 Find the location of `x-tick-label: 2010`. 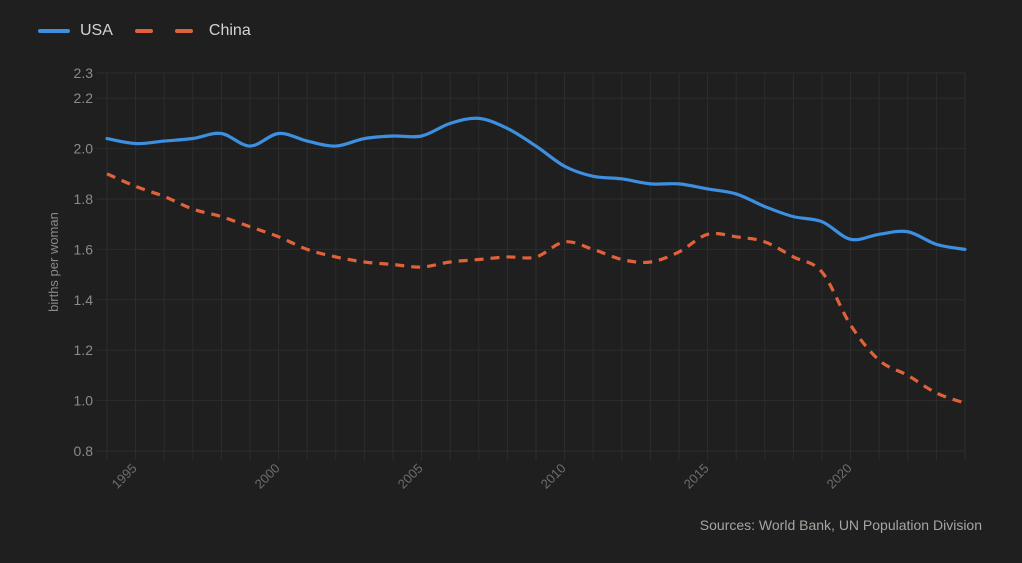

x-tick-label: 2010 is located at coordinates (553, 476).